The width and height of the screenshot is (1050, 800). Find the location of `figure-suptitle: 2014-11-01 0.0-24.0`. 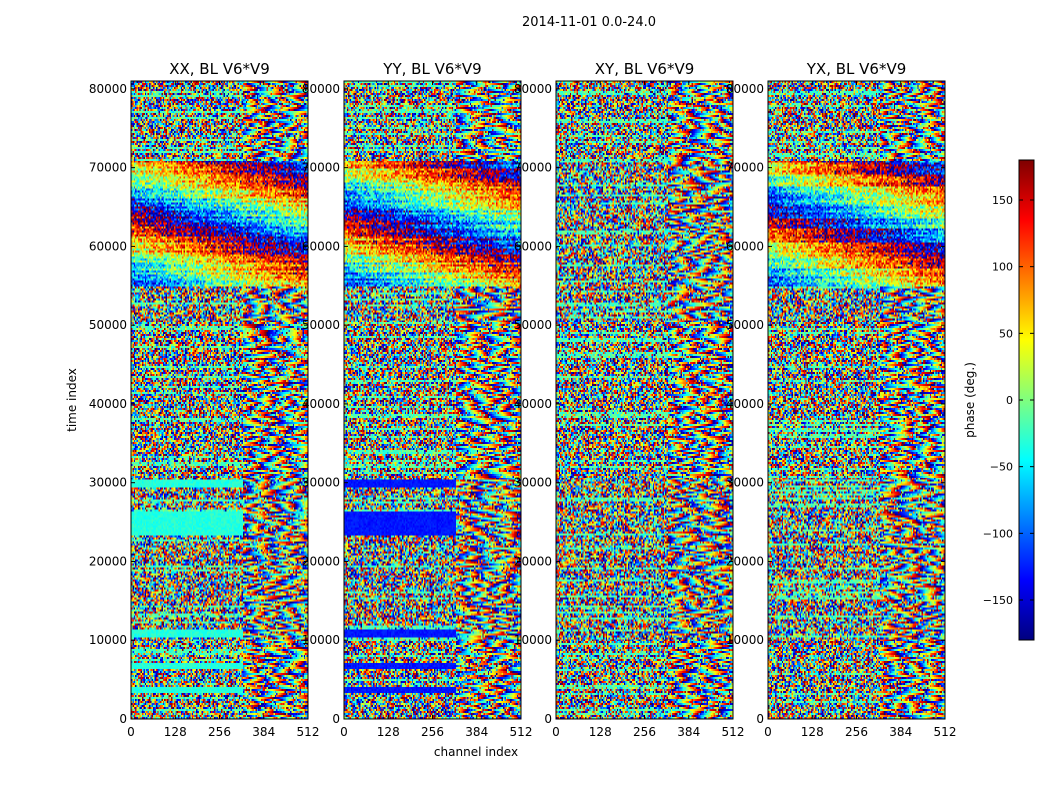

figure-suptitle: 2014-11-01 0.0-24.0 is located at coordinates (589, 22).